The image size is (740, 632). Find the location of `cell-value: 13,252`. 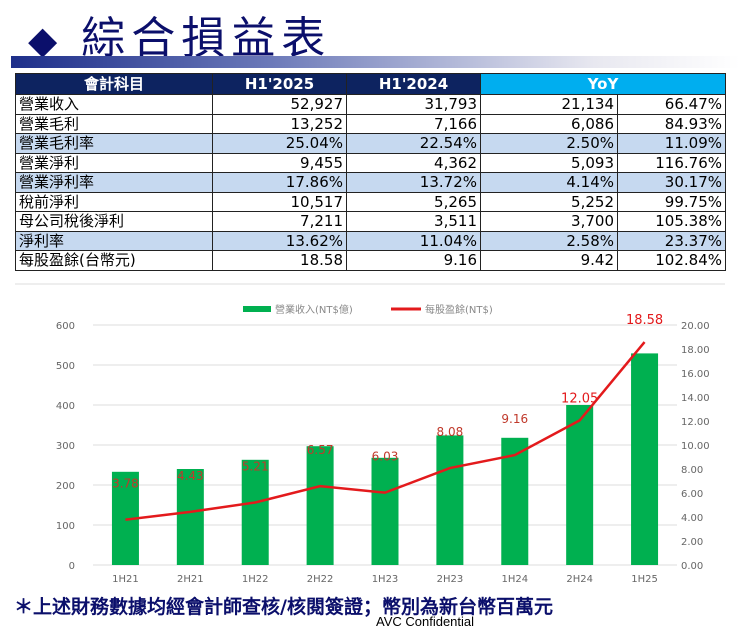

cell-value: 13,252 is located at coordinates (279, 123).